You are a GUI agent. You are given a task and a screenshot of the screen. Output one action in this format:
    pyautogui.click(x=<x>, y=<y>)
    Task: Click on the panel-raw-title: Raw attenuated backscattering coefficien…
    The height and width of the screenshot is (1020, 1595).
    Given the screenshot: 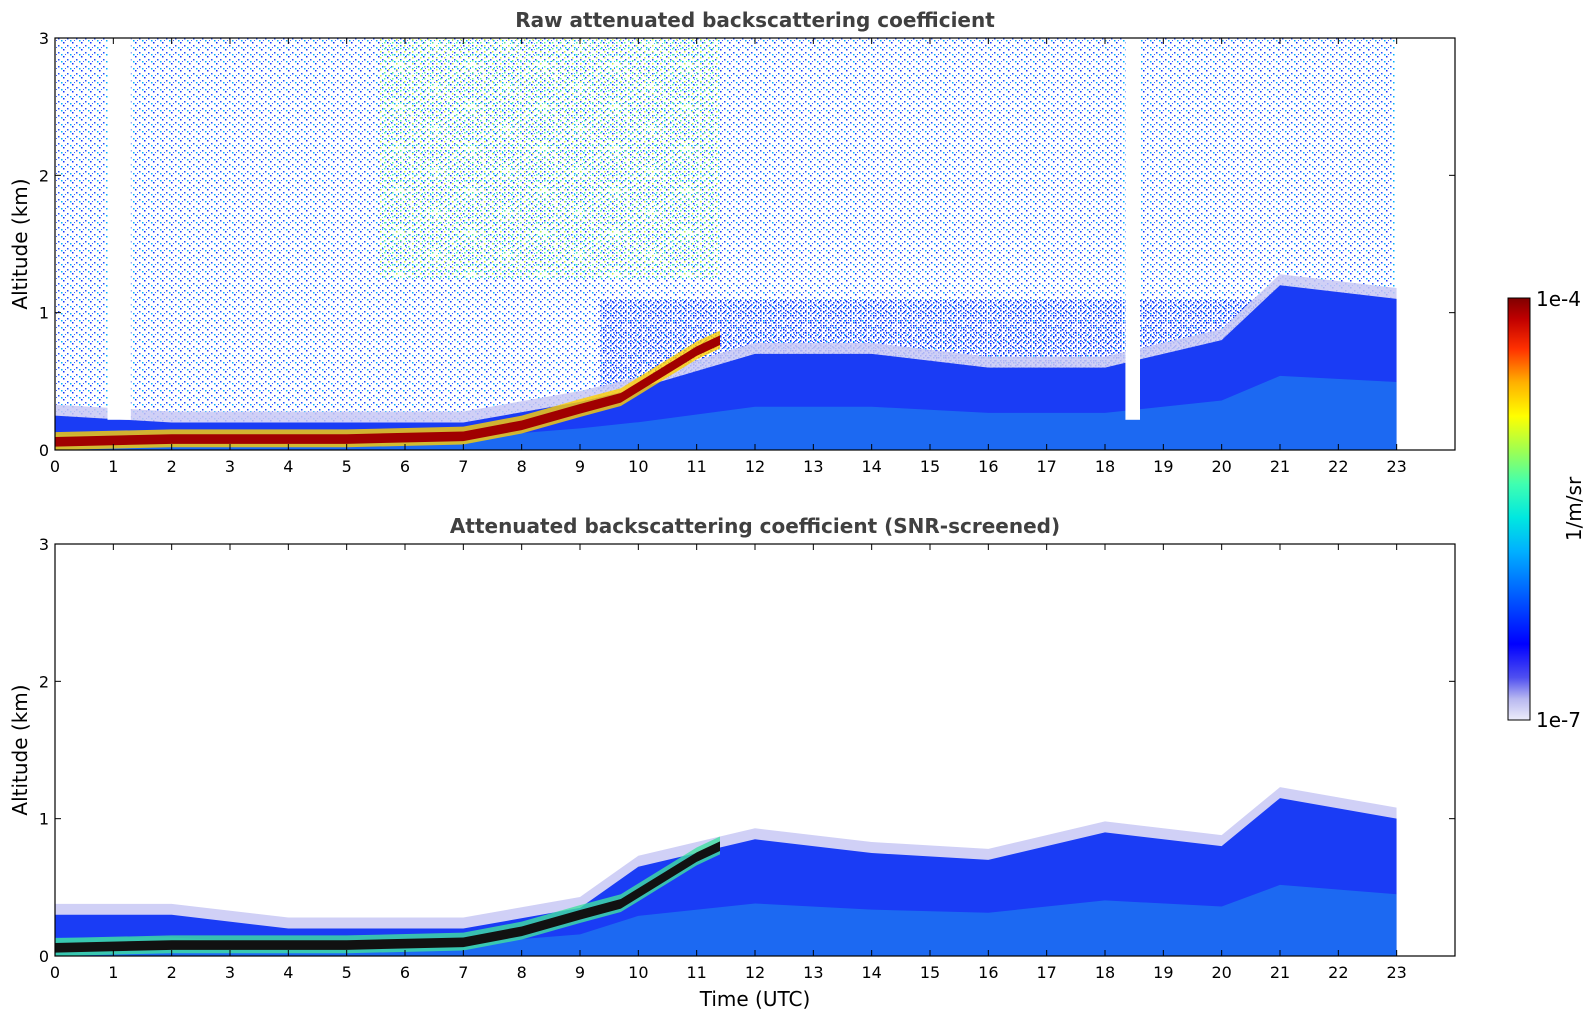 What is the action you would take?
    pyautogui.click(x=755, y=20)
    